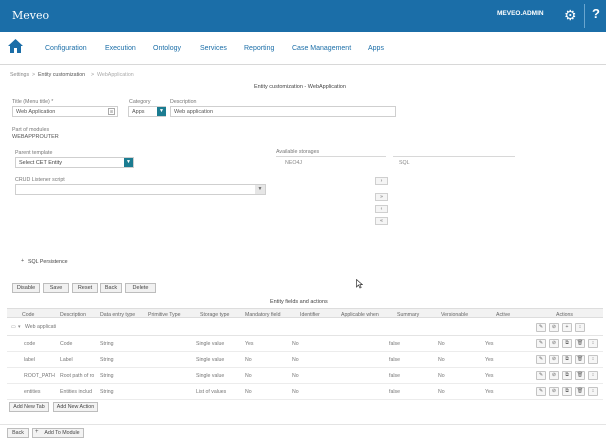  I want to click on user-name: MEVEO.ADMIN, so click(520, 13).